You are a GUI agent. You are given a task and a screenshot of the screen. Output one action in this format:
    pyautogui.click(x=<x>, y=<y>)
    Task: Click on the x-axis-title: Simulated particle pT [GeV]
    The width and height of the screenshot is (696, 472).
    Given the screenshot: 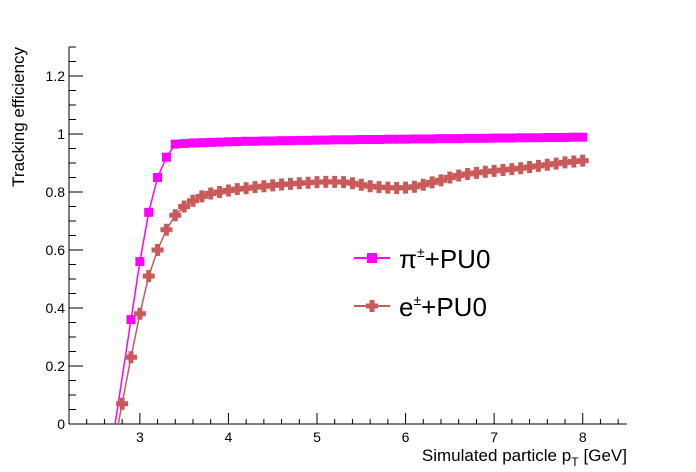 What is the action you would take?
    pyautogui.click(x=524, y=457)
    